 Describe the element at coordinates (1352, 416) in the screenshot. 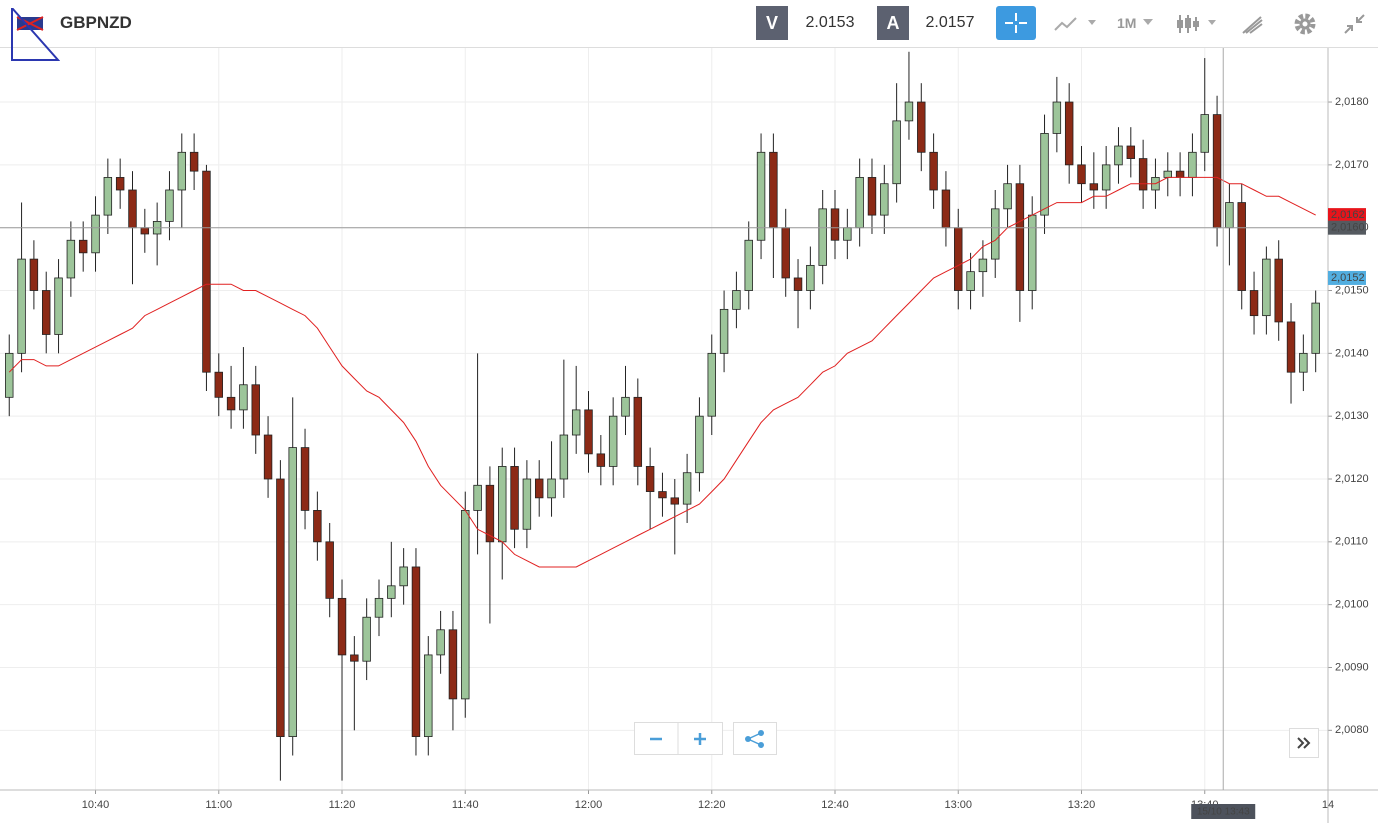

I see `y-tick-label: 2,0130` at that location.